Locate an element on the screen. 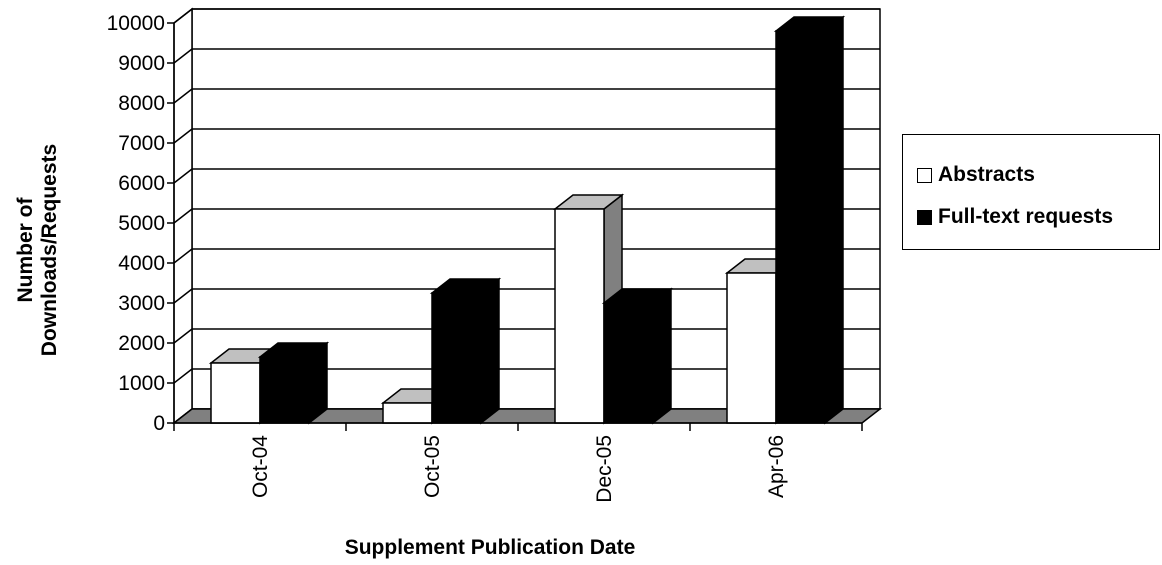 This screenshot has width=1162, height=565. y-tick-label: 3000 is located at coordinates (141, 303).